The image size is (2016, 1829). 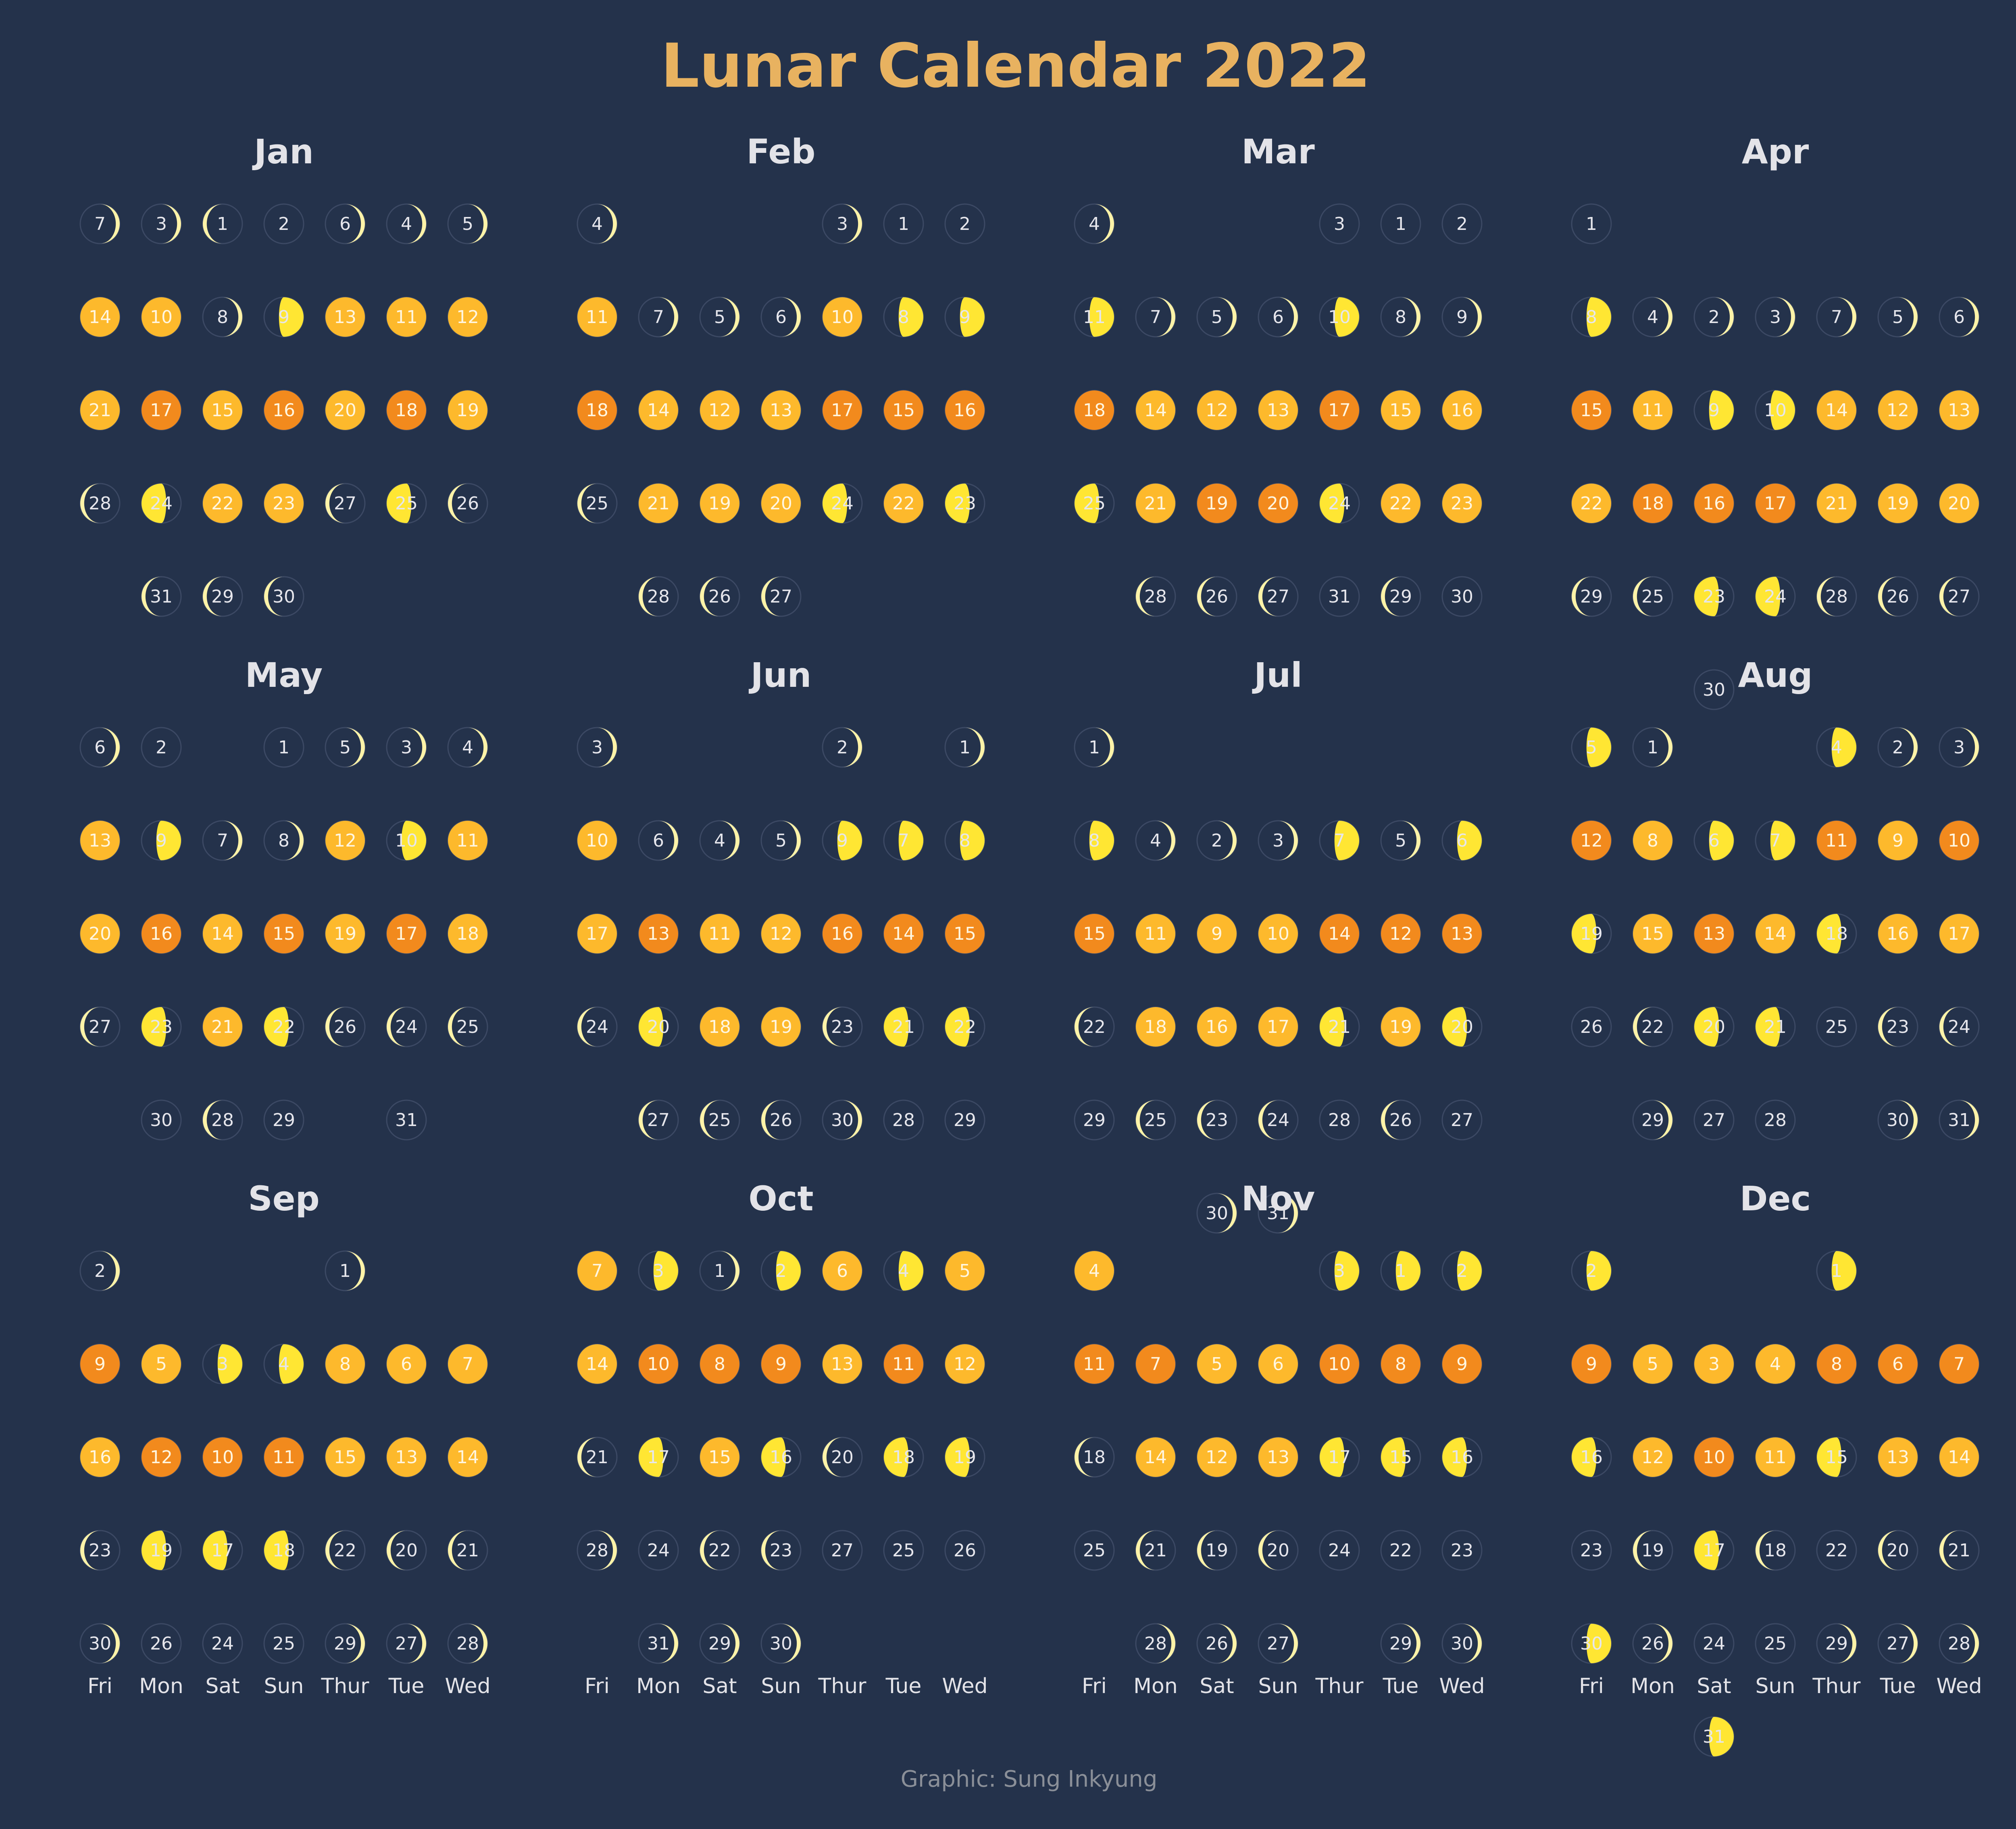 What do you see at coordinates (1278, 1686) in the screenshot?
I see `weekday-label: Sun` at bounding box center [1278, 1686].